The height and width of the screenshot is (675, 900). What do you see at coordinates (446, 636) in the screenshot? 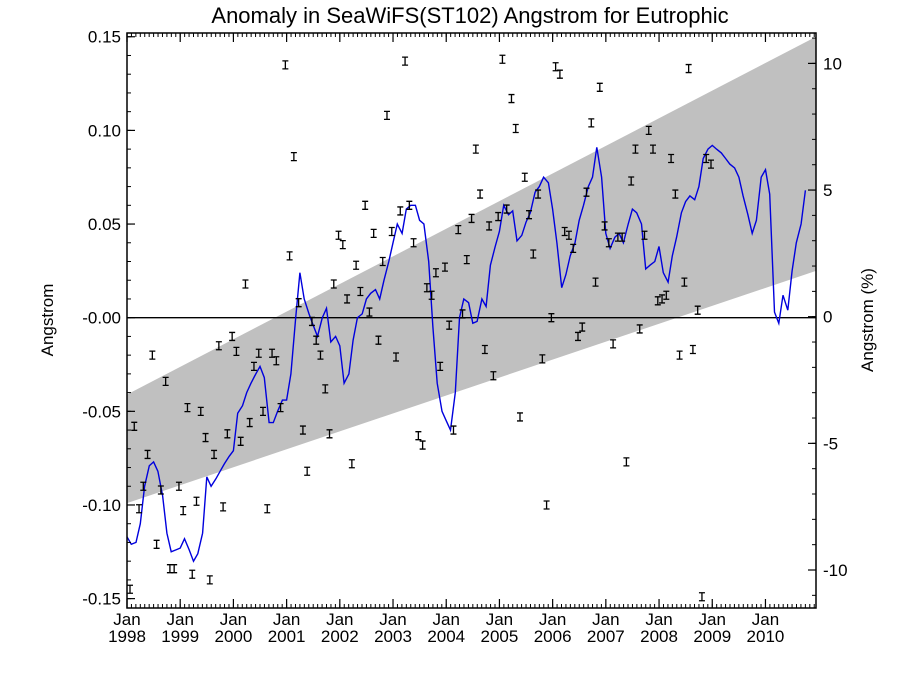
I see `x-tick-year-label: 2004` at bounding box center [446, 636].